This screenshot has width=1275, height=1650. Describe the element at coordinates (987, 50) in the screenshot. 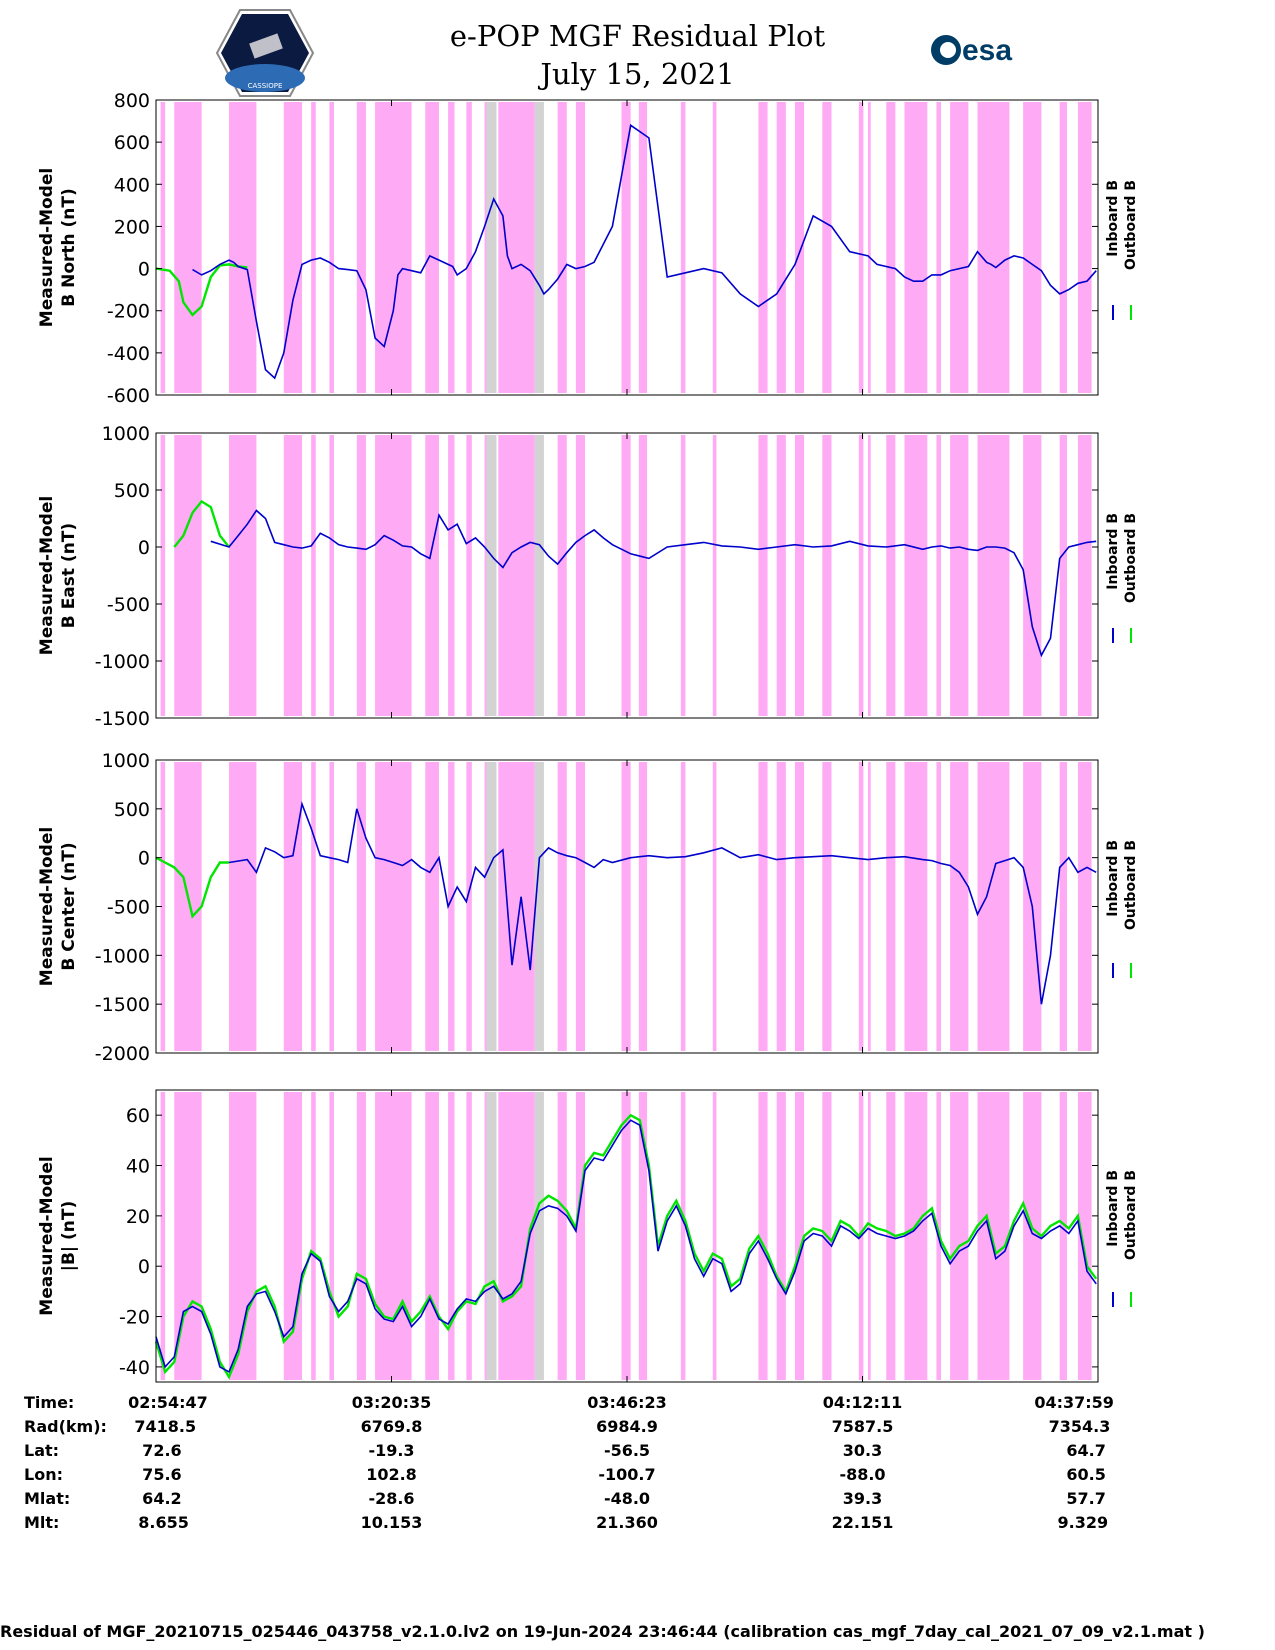

I see `esa-logo-text: esa` at that location.